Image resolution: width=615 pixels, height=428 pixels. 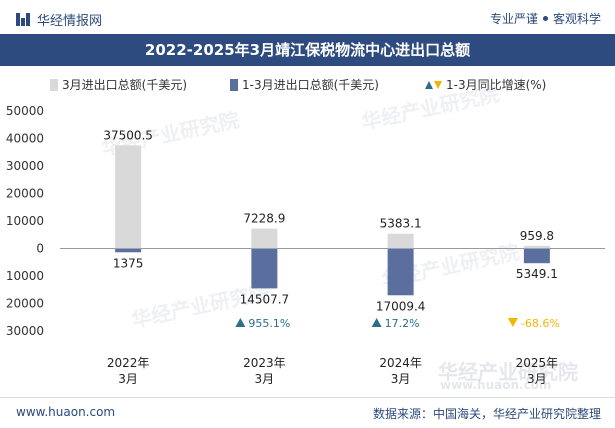 I want to click on legend-swatch-march, so click(x=54, y=84).